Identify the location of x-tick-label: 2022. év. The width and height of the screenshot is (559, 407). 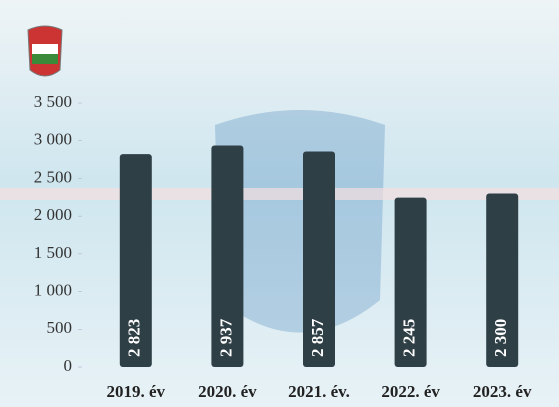
(410, 391).